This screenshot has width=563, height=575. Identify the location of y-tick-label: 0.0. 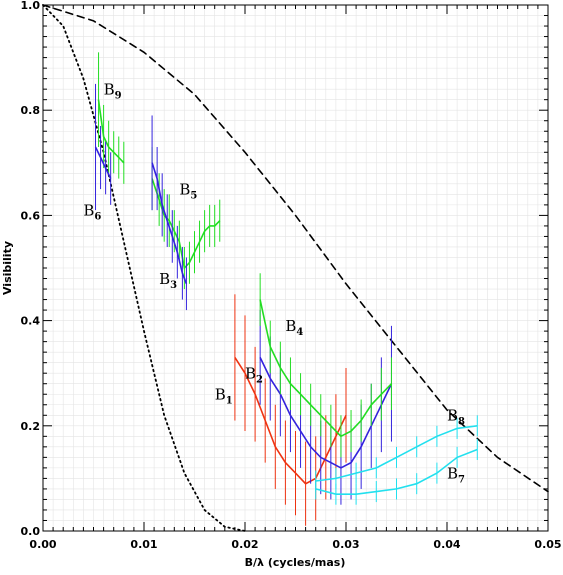
(31, 531).